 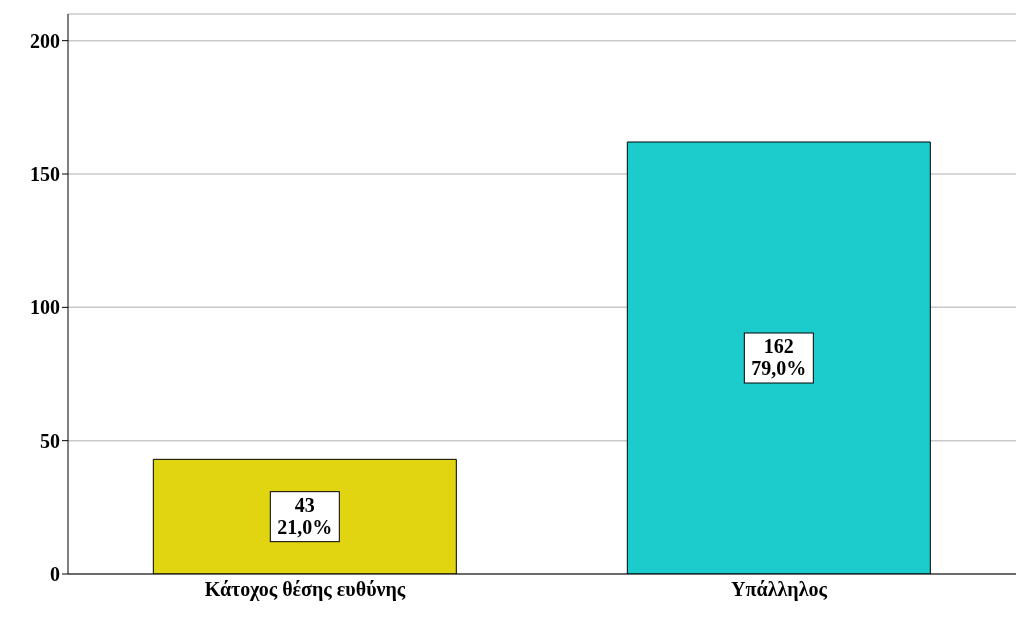 I want to click on y-tick-label: 150, so click(x=45, y=174).